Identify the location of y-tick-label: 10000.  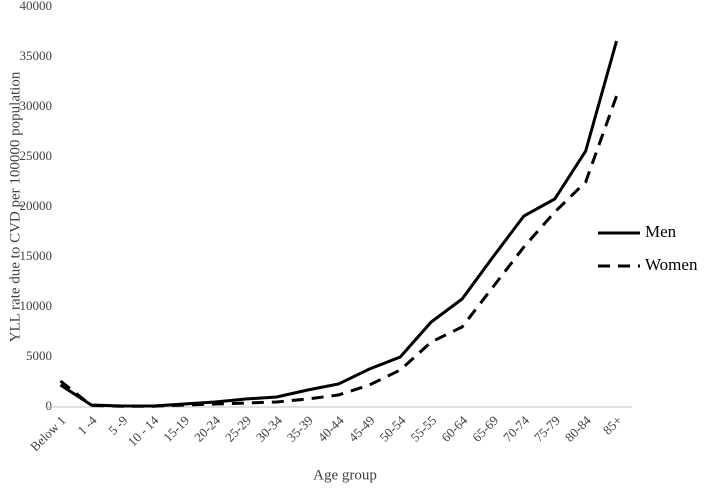
(36, 305).